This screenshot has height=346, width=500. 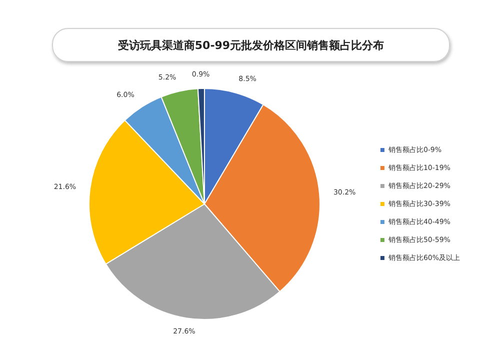 I want to click on chart-title: 受访玩具渠道商50-99元批发价格区间销售额占比分布, so click(x=251, y=45).